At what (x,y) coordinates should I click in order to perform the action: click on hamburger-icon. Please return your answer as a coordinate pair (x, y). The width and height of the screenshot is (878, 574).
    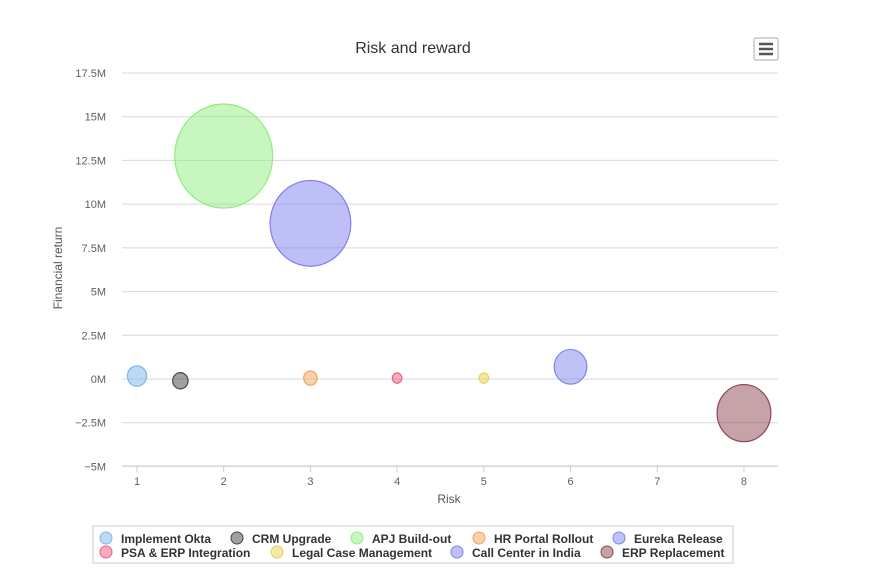
    Looking at the image, I should click on (766, 49).